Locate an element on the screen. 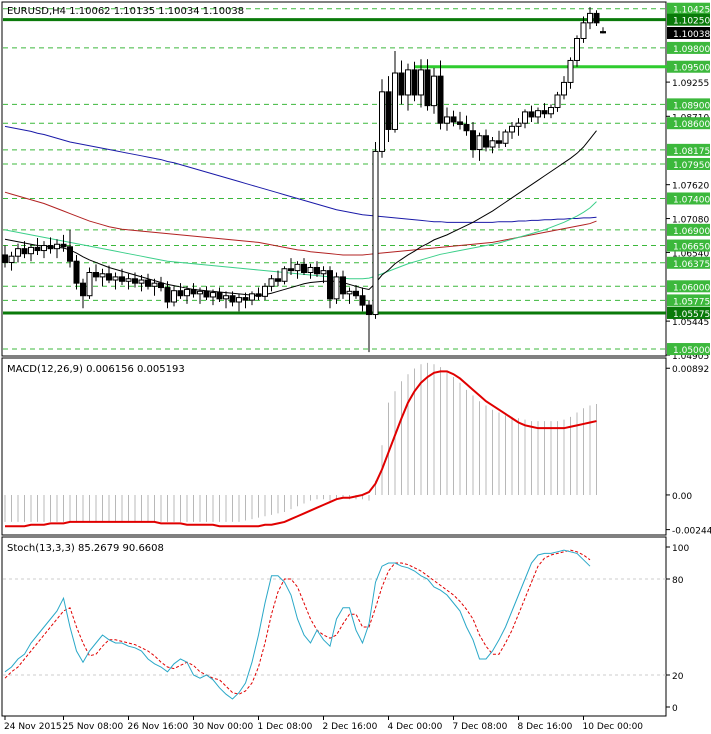 This screenshot has height=734, width=711. price-level-tag-label: 1.05775 is located at coordinates (691, 302).